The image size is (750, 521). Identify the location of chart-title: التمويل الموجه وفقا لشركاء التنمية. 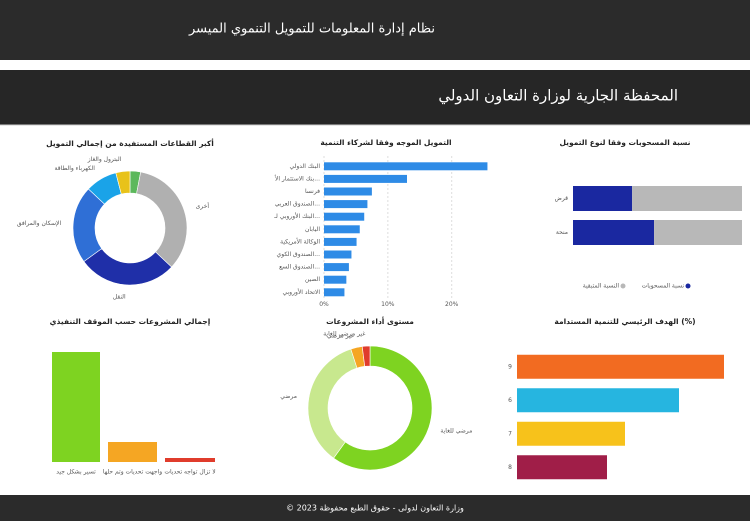
(385, 142).